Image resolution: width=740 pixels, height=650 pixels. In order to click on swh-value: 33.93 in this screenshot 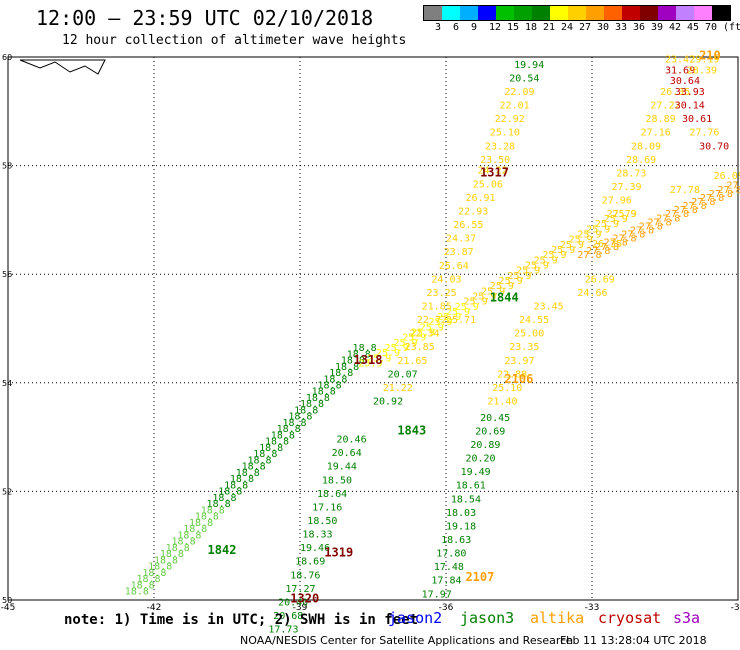, I will do `click(690, 92)`.